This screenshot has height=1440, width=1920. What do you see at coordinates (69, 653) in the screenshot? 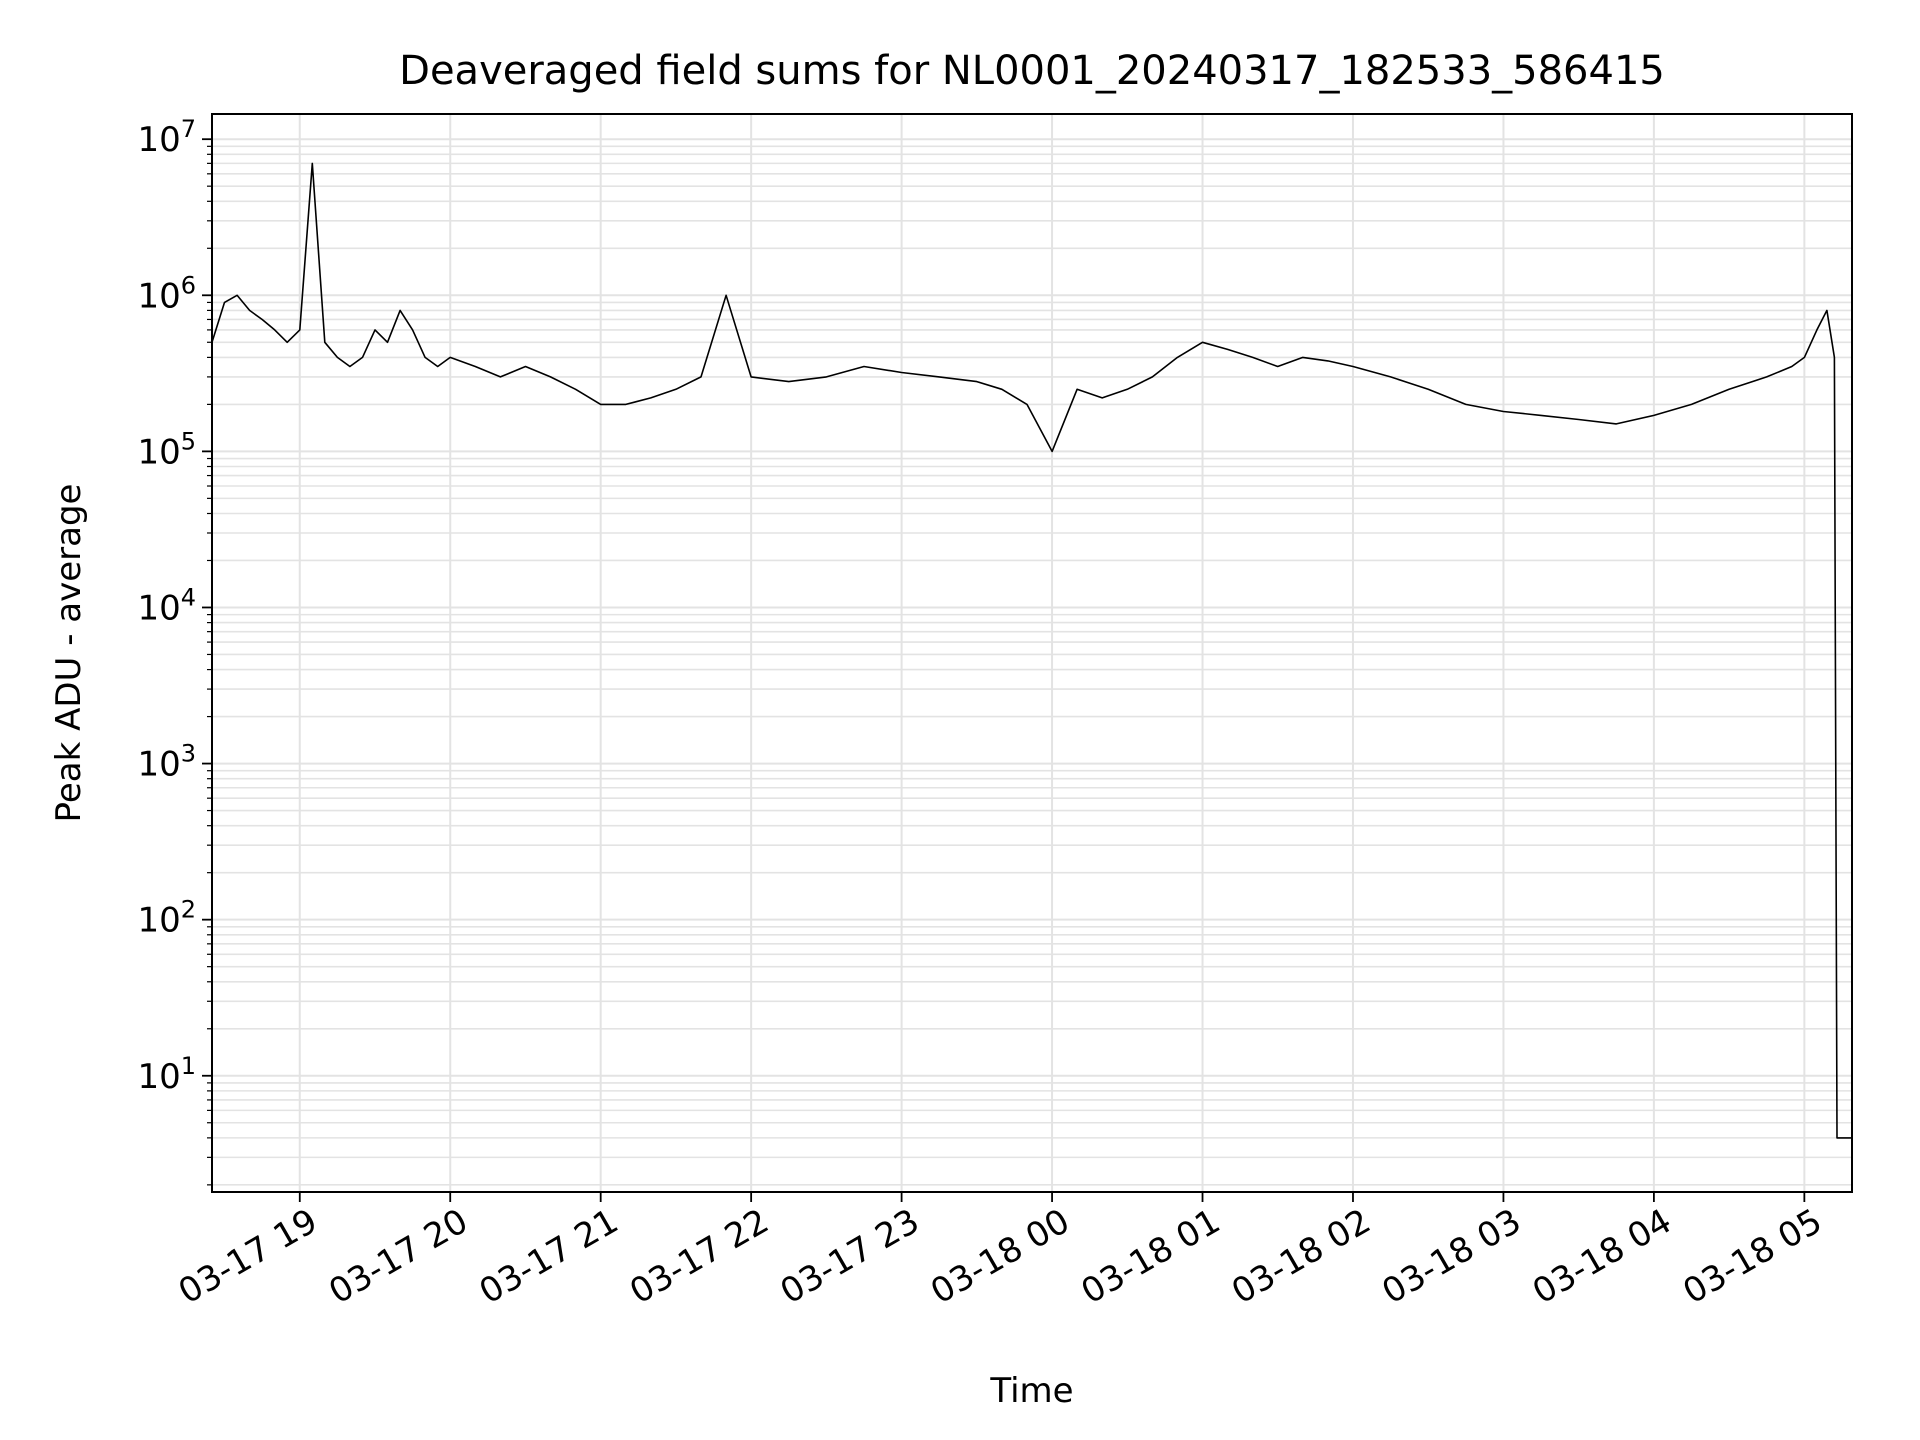
I see `y-axis-label: Peak ADU - average` at bounding box center [69, 653].